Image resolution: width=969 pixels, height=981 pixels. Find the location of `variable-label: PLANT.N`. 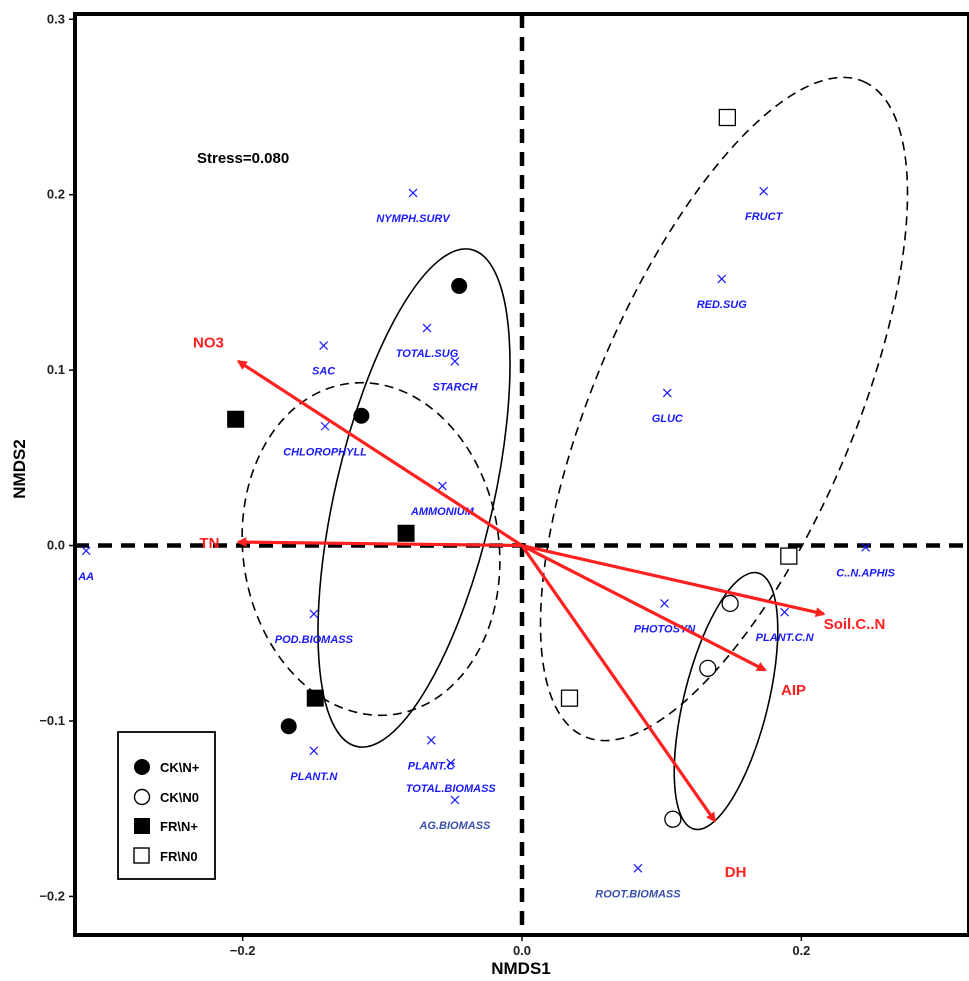

variable-label: PLANT.N is located at coordinates (314, 777).